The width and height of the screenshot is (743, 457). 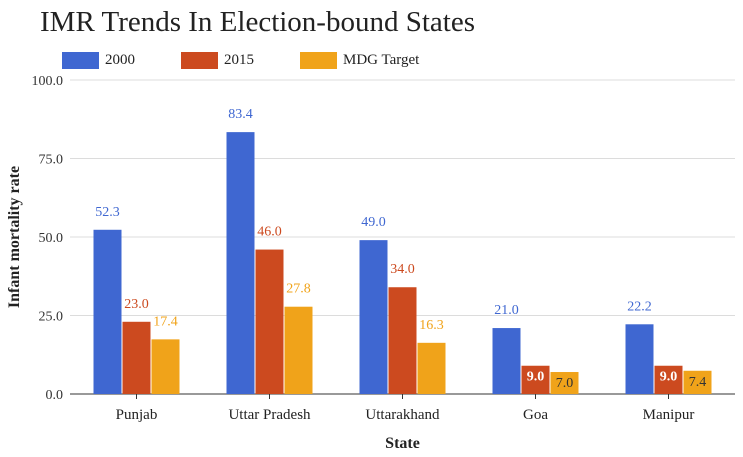 What do you see at coordinates (80, 60) in the screenshot?
I see `legend-swatch-2000` at bounding box center [80, 60].